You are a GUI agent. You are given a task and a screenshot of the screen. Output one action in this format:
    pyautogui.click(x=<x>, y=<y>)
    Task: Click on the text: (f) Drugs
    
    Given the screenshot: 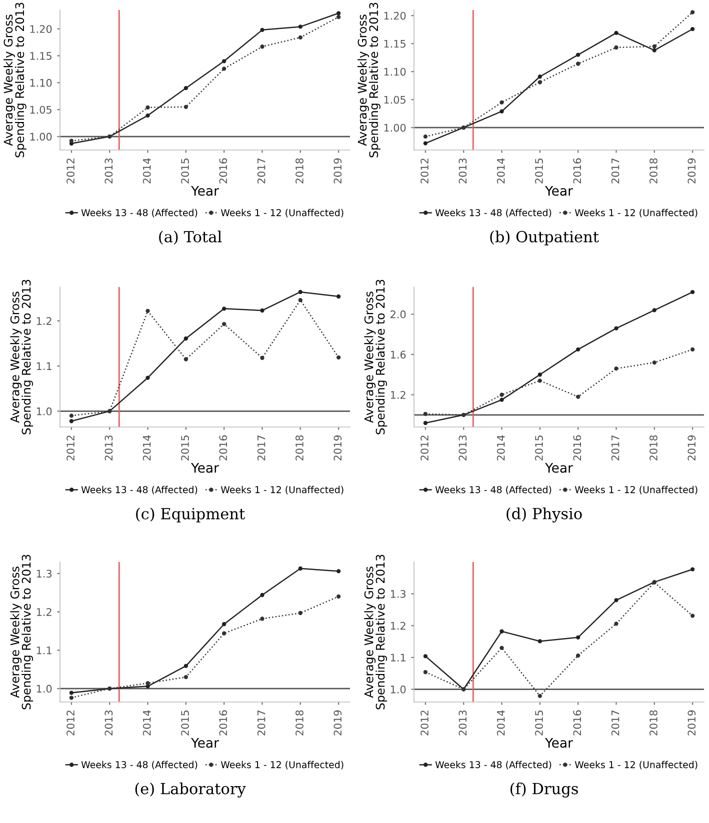 What is the action you would take?
    pyautogui.click(x=544, y=790)
    